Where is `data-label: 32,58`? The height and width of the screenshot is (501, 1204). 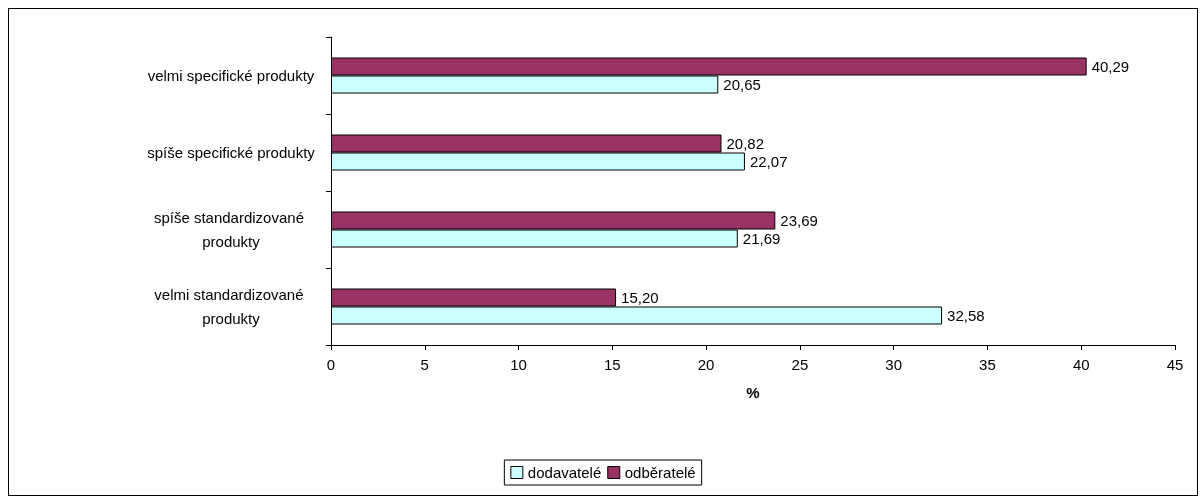 data-label: 32,58 is located at coordinates (966, 315).